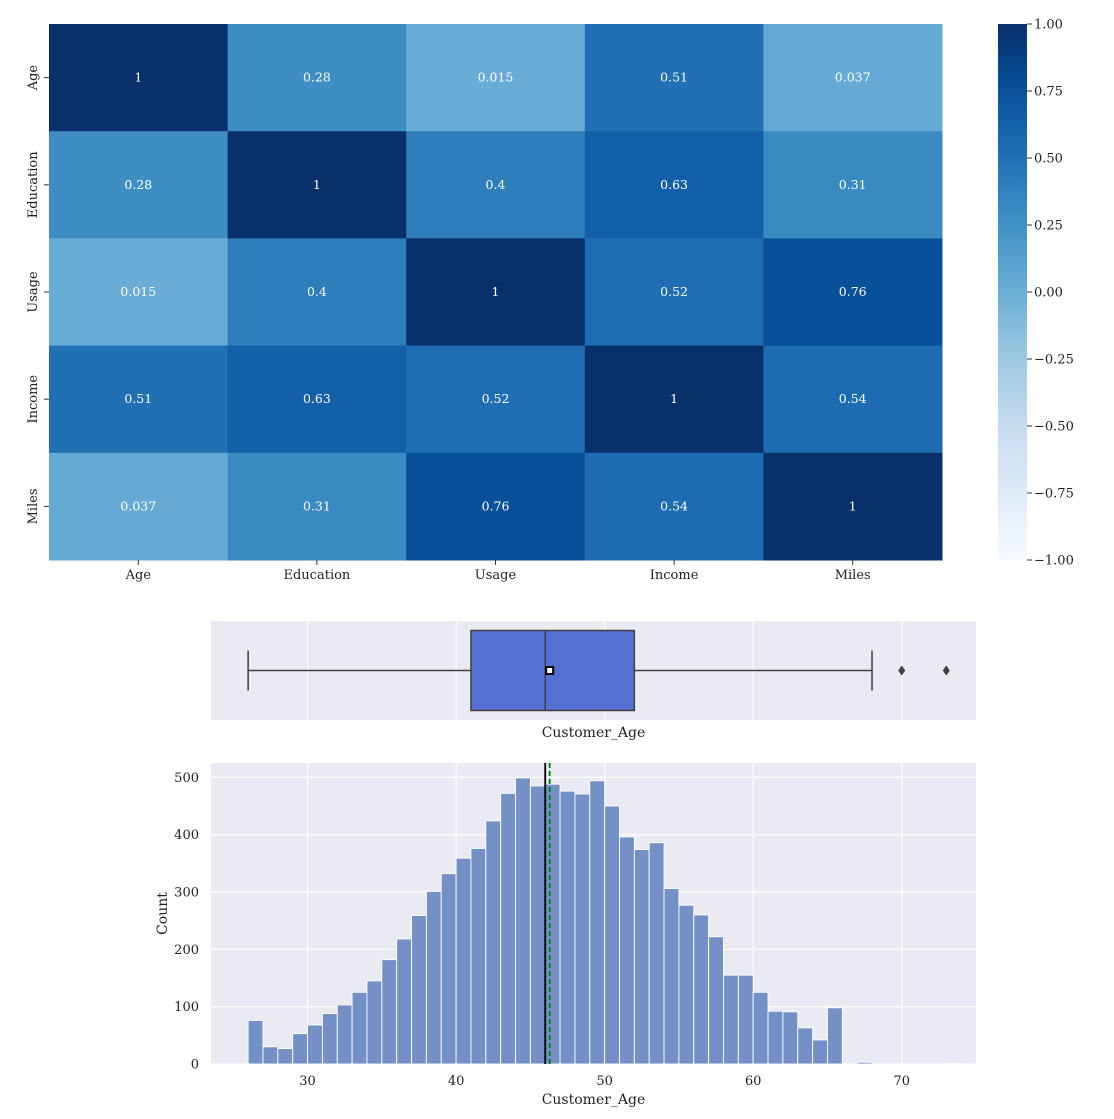 The height and width of the screenshot is (1119, 1114). Describe the element at coordinates (1012, 292) in the screenshot. I see `colorbar-gradient` at that location.